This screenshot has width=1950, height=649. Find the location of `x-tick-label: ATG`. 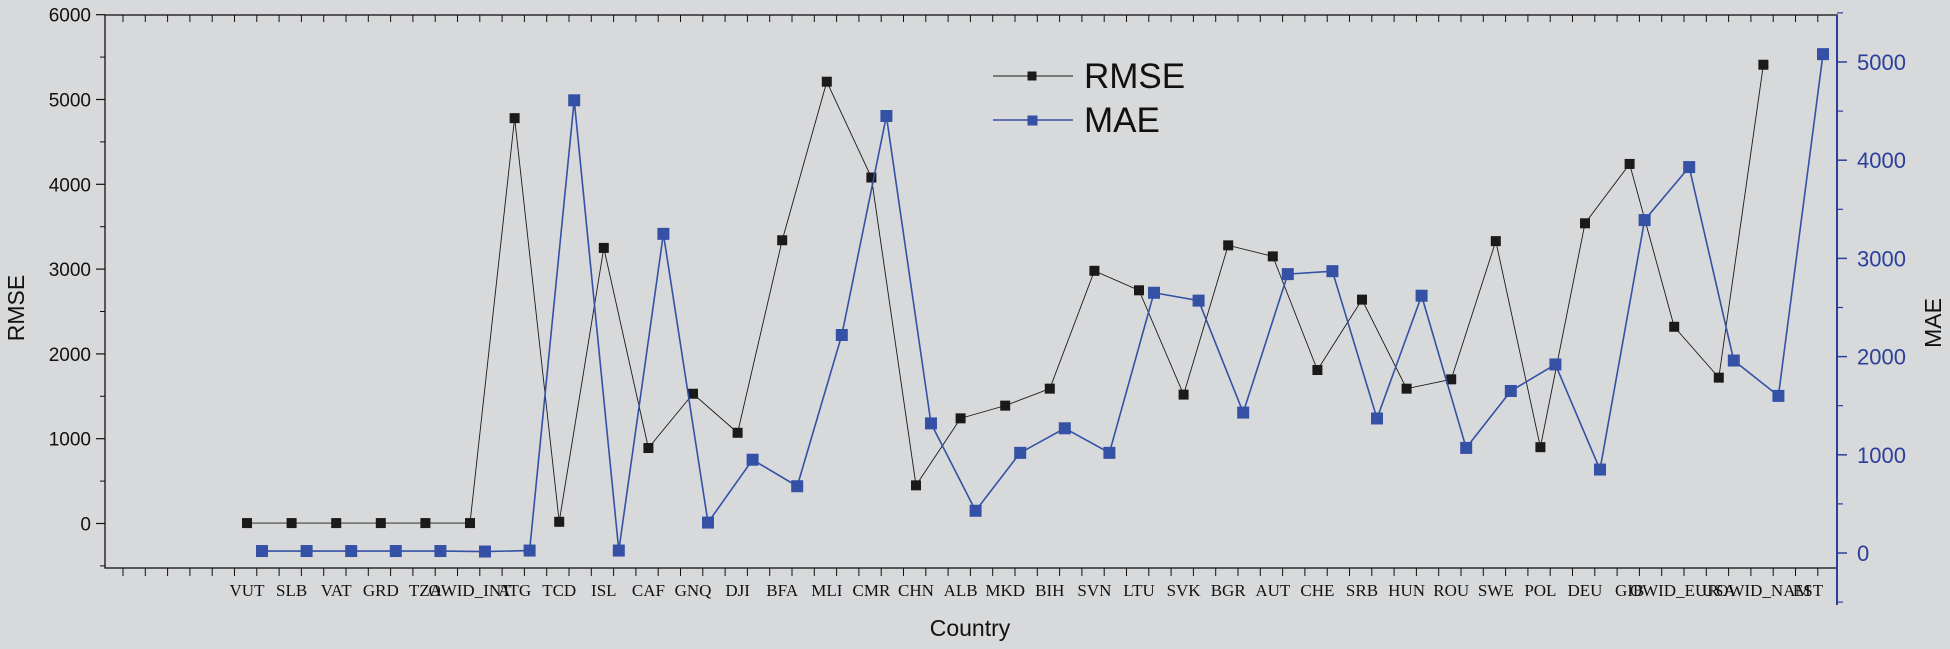

x-tick-label: ATG is located at coordinates (514, 590).